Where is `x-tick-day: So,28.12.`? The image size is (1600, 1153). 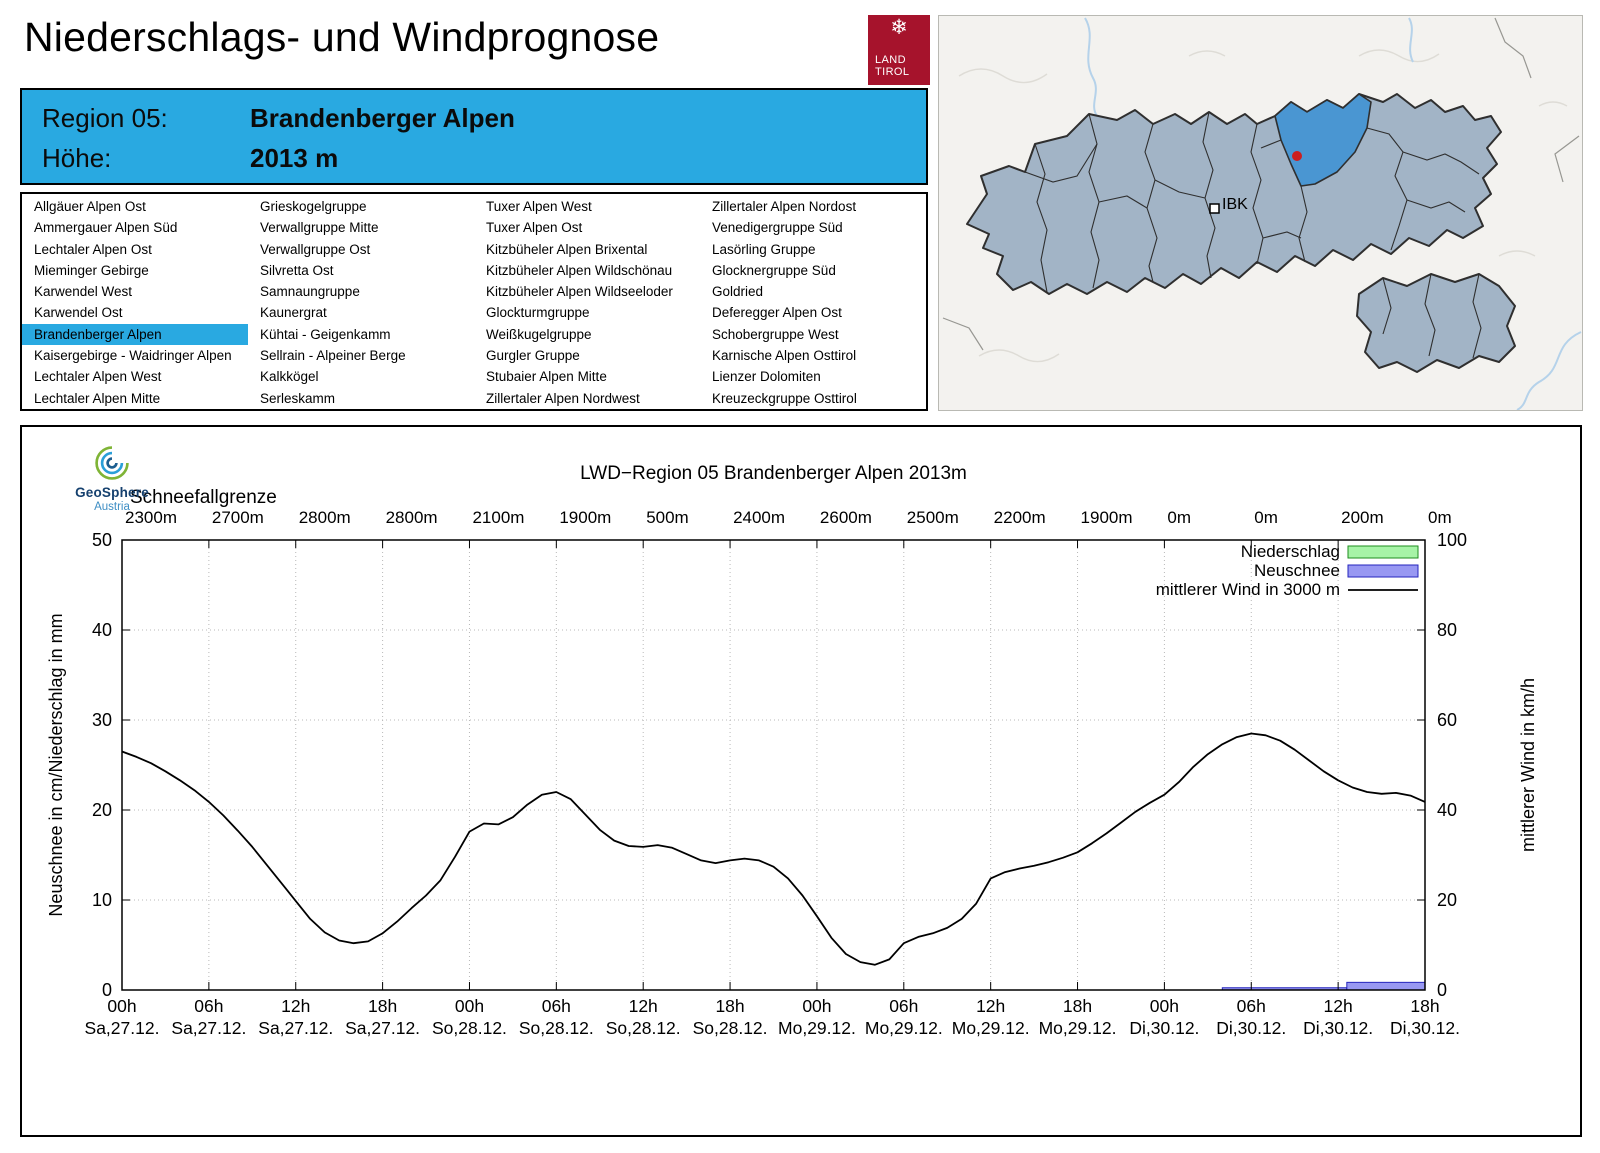
x-tick-day: So,28.12. is located at coordinates (730, 1028).